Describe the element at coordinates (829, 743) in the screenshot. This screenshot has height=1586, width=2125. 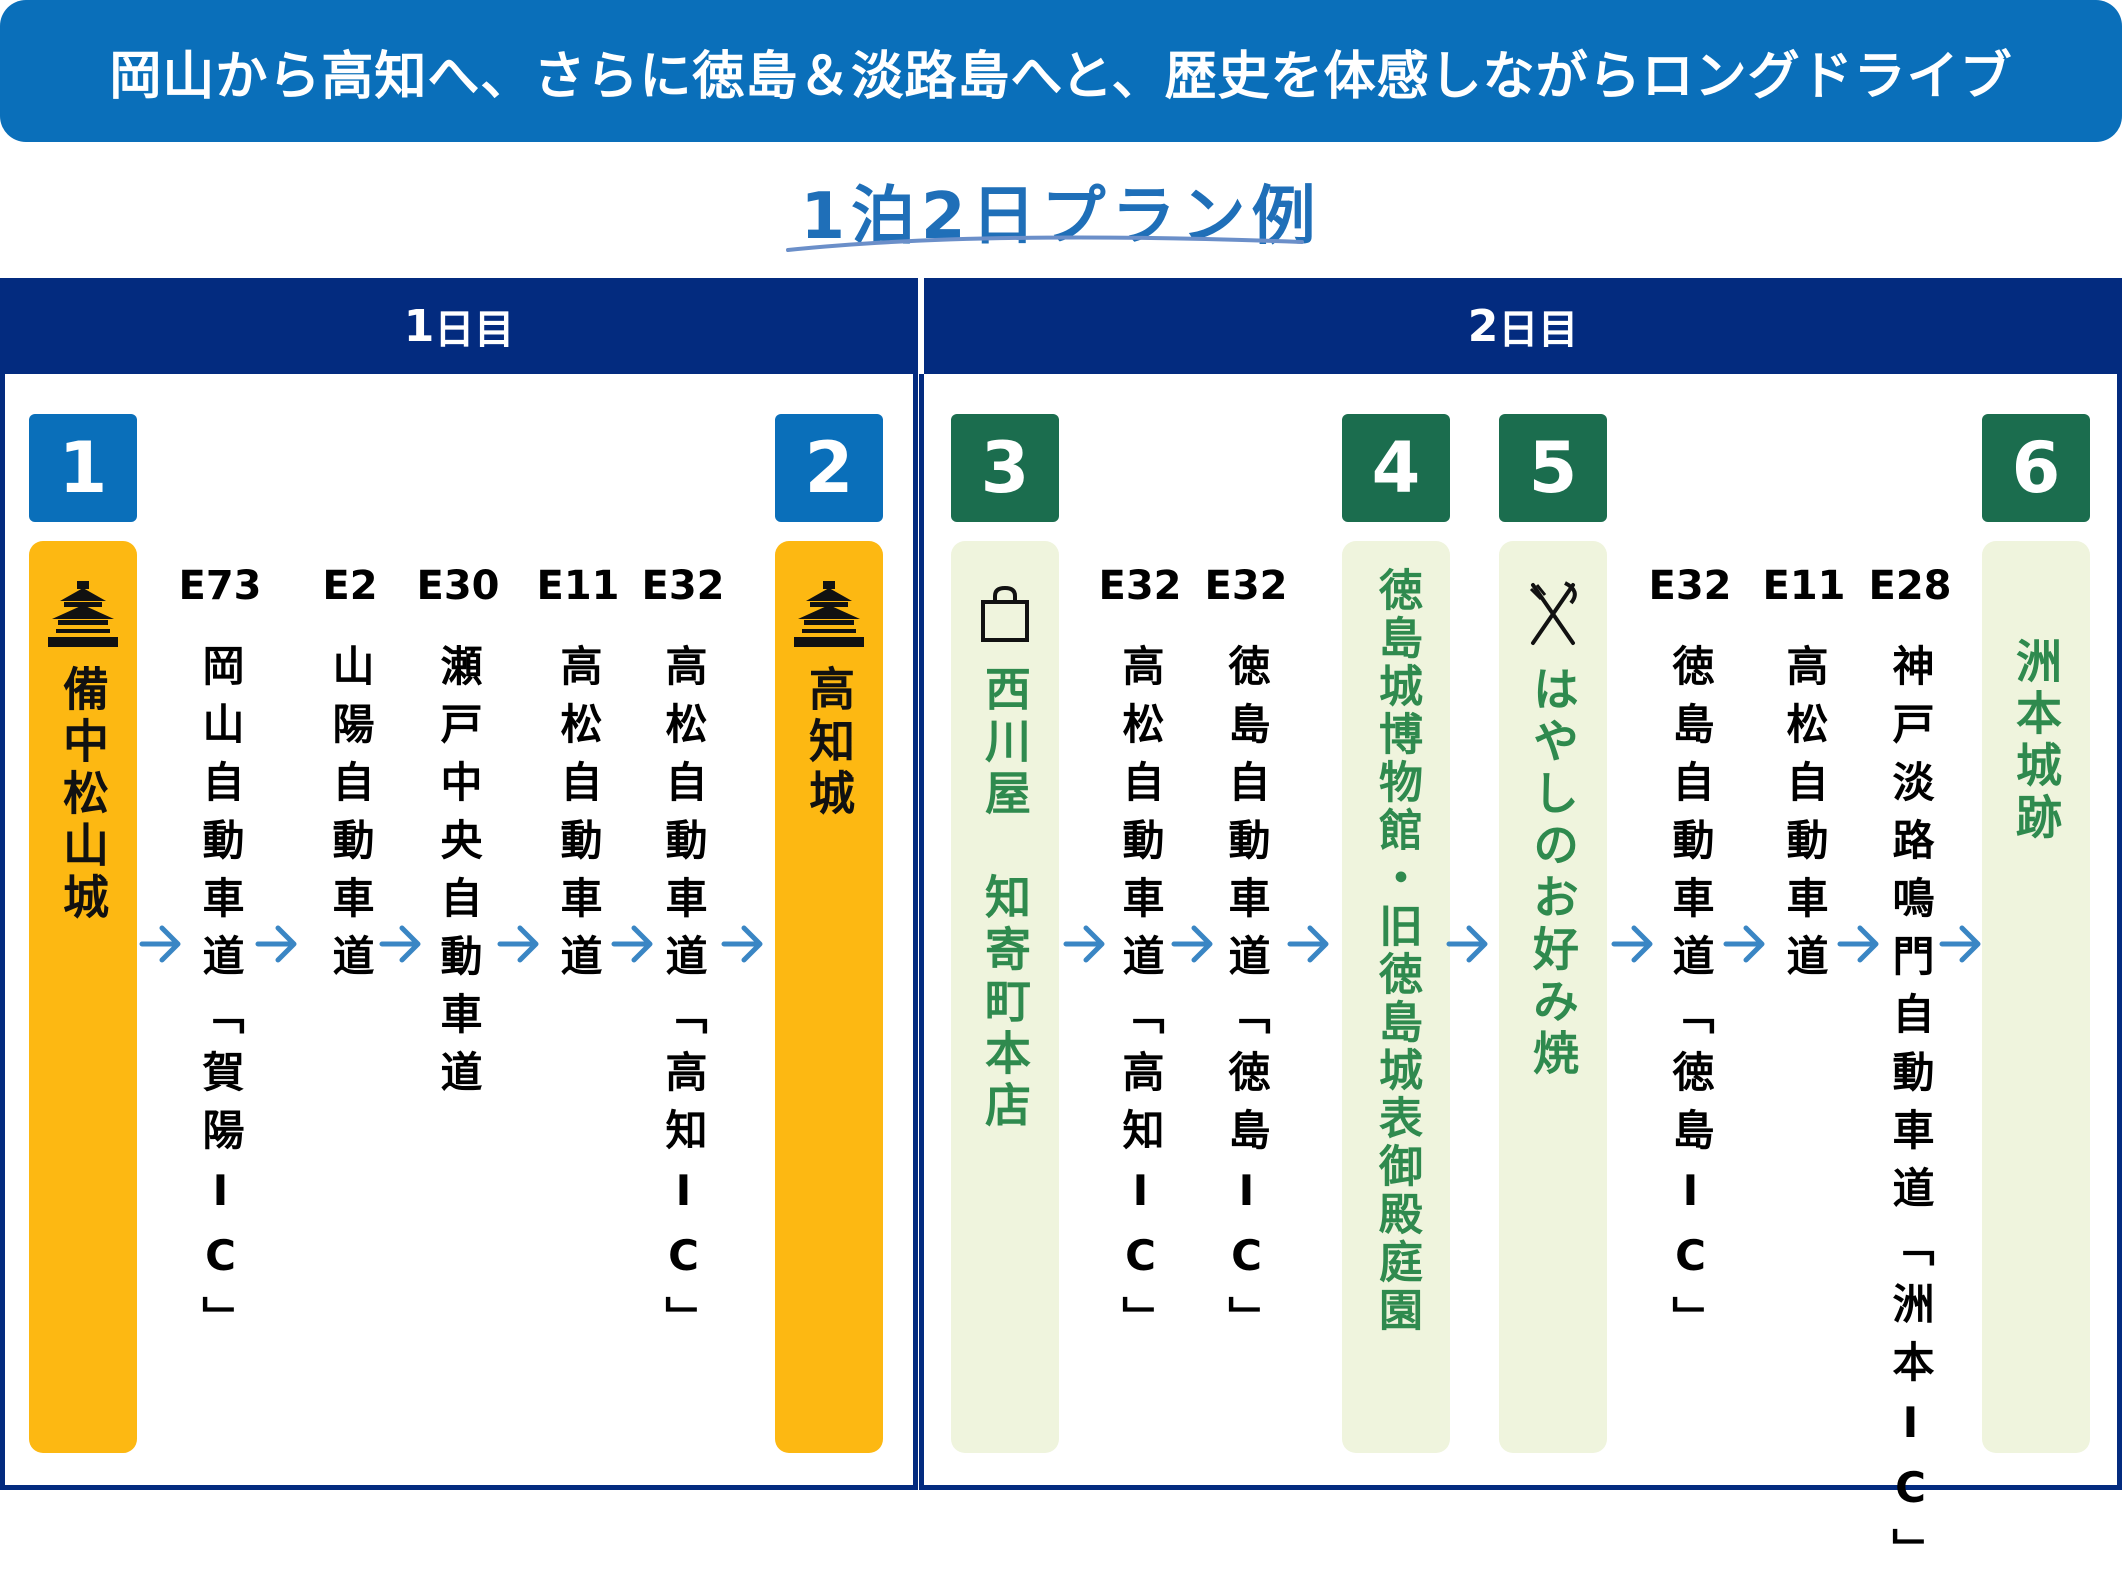
I see `spot-name: 高知城` at that location.